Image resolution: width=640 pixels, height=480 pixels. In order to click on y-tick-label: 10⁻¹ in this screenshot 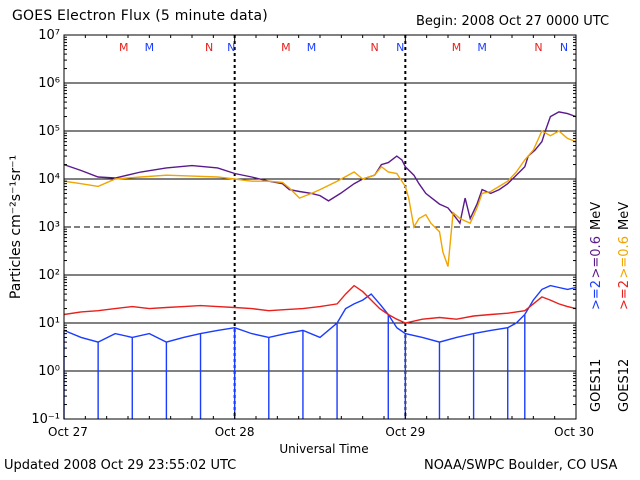, I will do `click(45, 419)`.